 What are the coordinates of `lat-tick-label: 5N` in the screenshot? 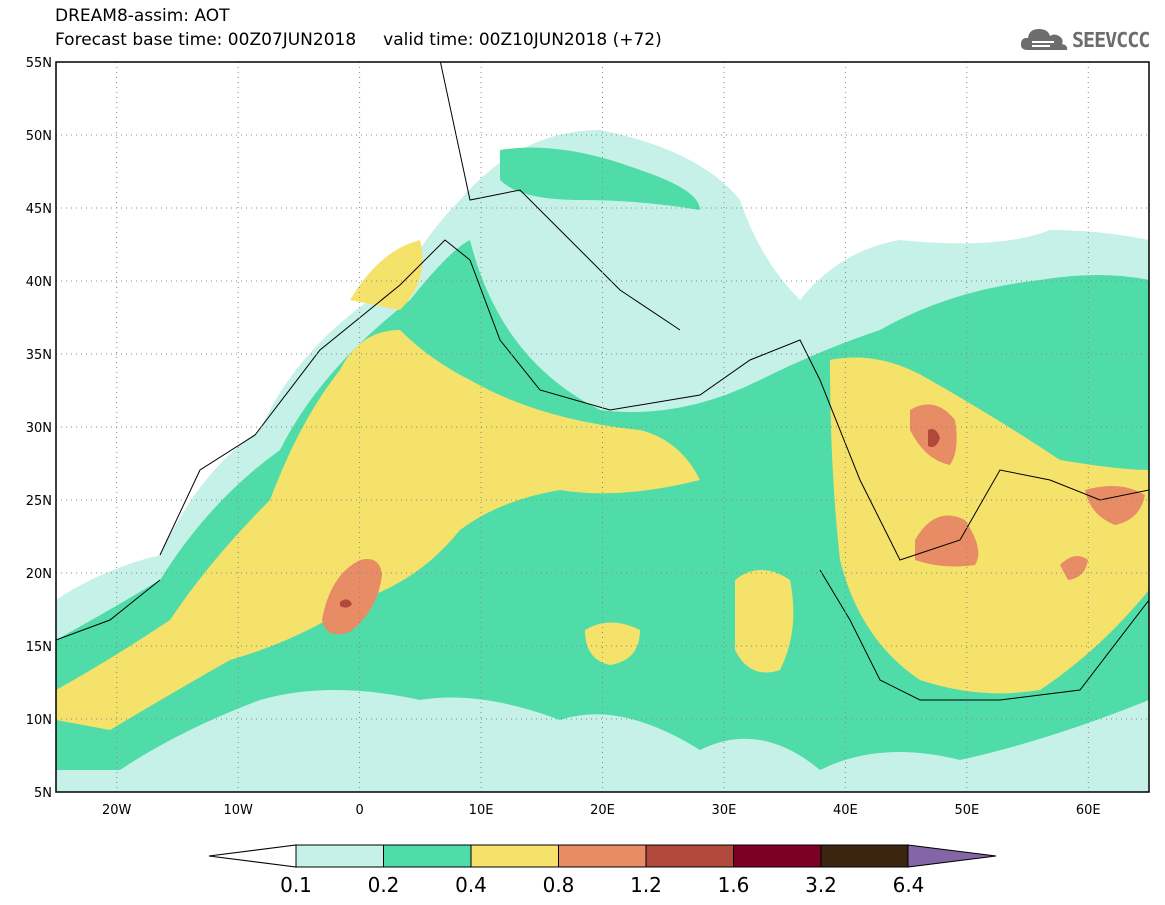 It's located at (43, 793).